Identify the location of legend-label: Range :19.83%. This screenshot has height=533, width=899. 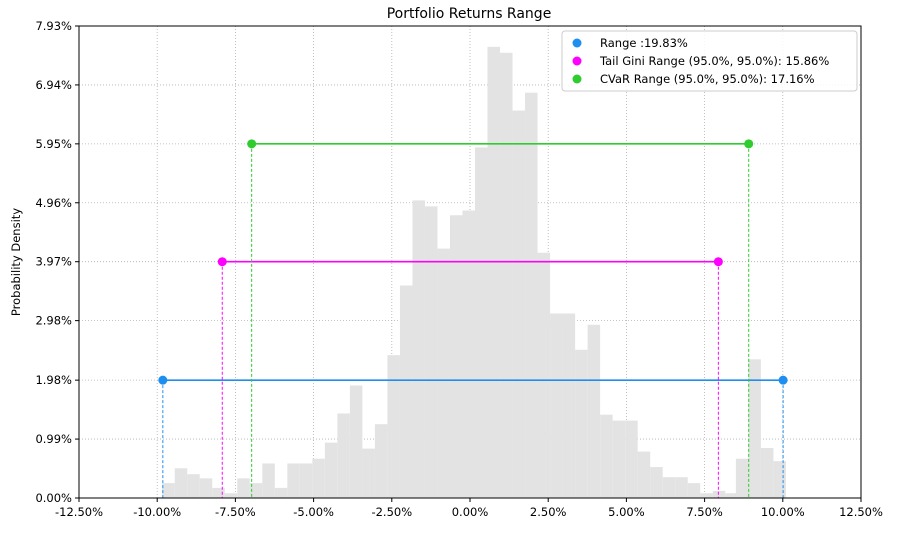
(644, 43).